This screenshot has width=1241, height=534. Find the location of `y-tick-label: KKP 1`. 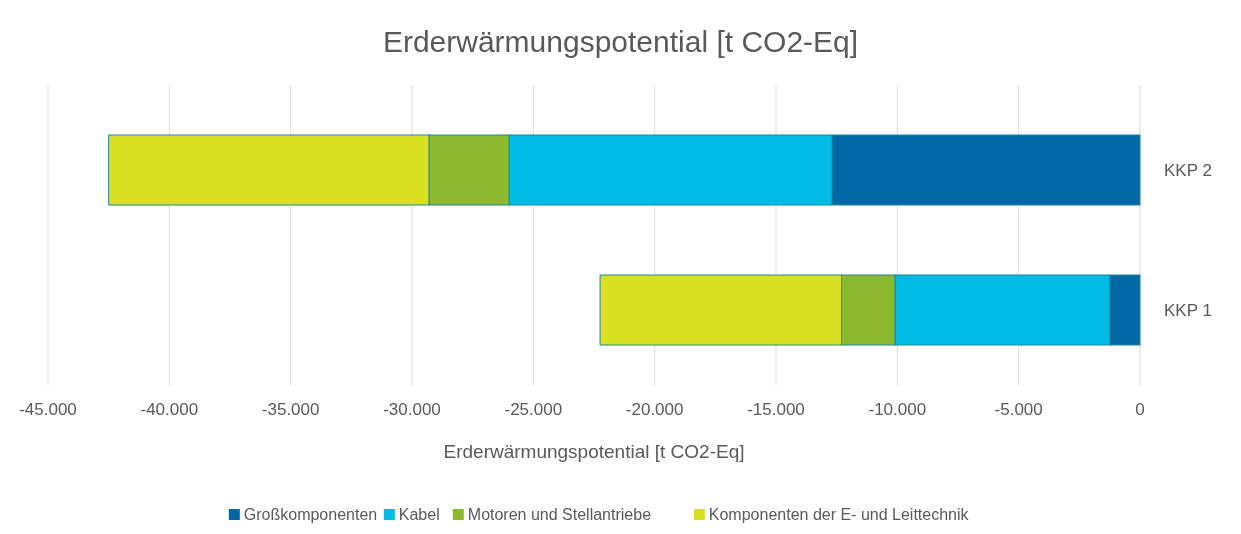

y-tick-label: KKP 1 is located at coordinates (1188, 310).